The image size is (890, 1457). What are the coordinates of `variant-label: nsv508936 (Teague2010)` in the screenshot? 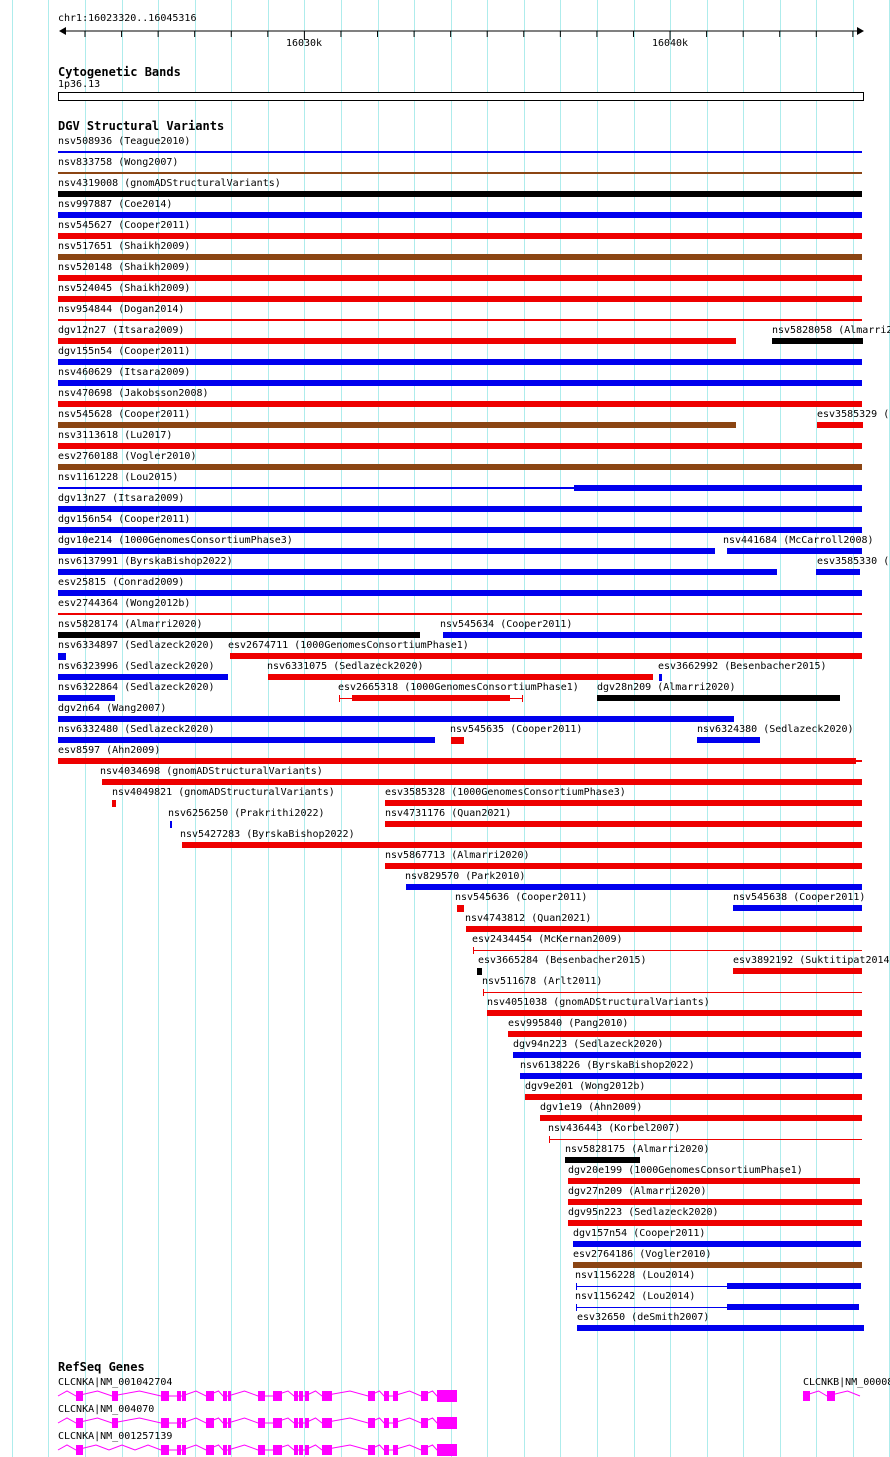 It's located at (124, 141).